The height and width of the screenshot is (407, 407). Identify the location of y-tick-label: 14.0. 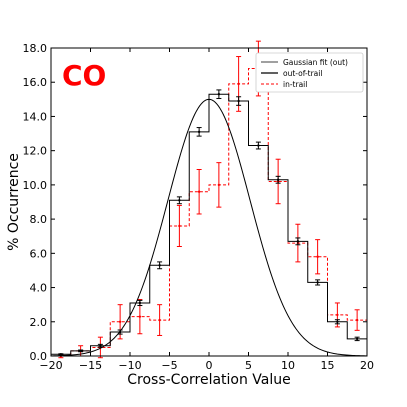
(35, 116).